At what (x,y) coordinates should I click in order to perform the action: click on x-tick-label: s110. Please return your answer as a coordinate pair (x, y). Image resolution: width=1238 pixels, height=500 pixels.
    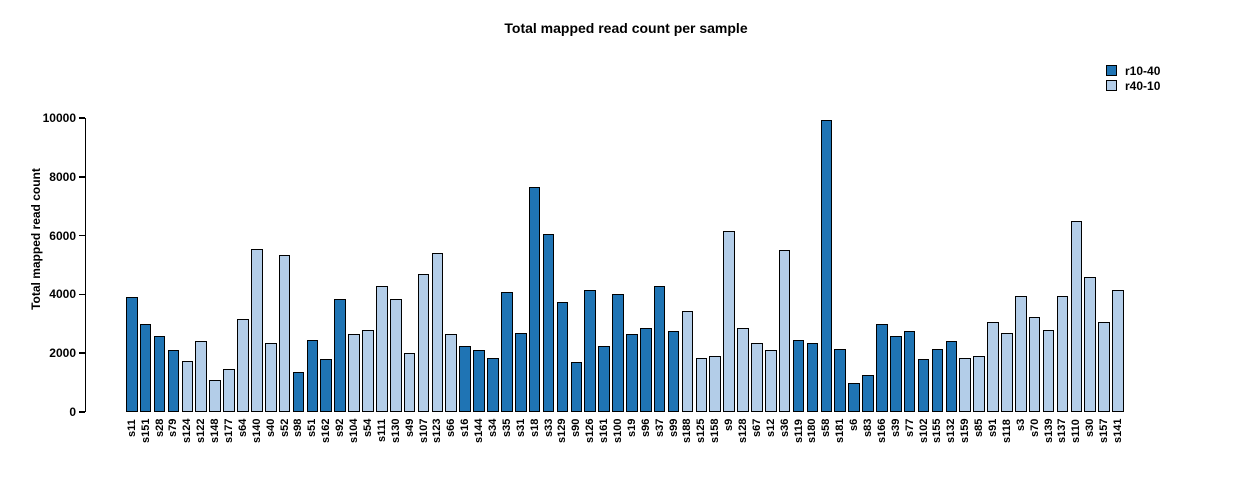
    Looking at the image, I should click on (1076, 431).